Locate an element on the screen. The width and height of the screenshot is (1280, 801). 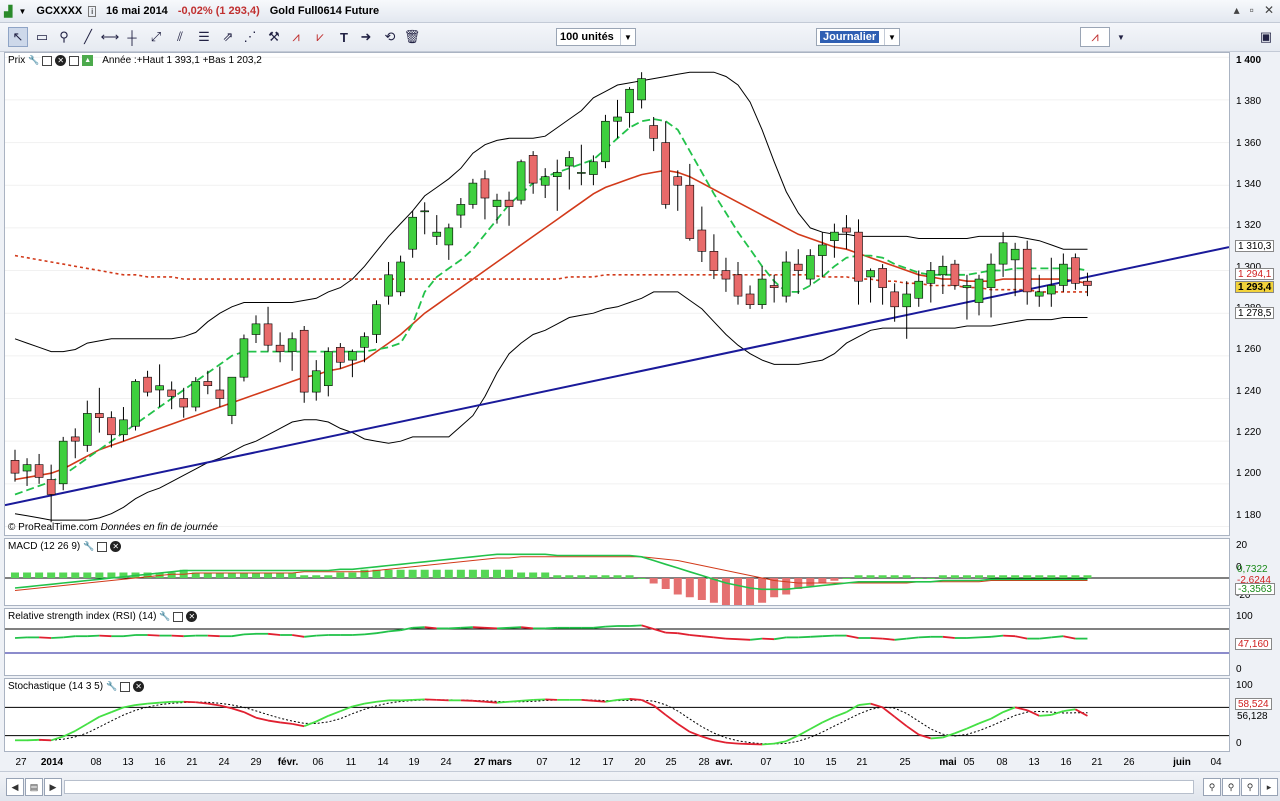
x-tick-label: 08 is located at coordinates (1002, 762).